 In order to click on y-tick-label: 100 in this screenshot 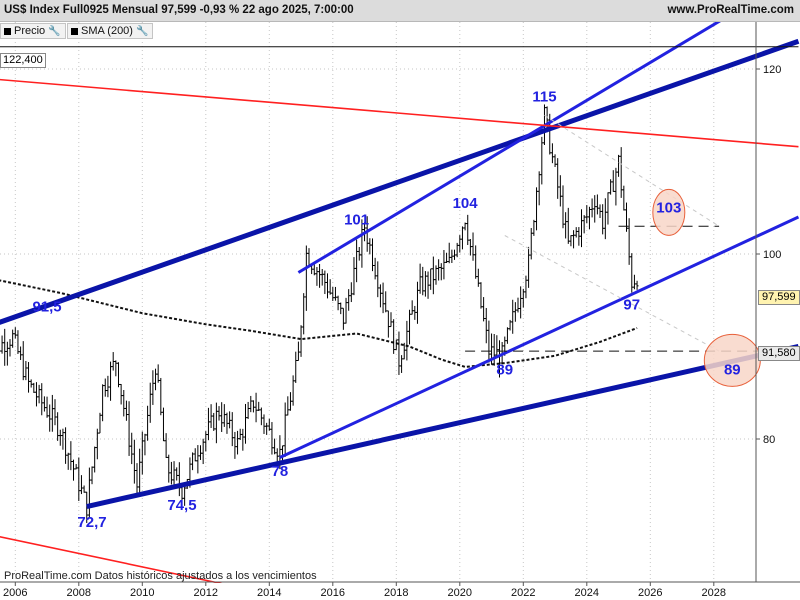, I will do `click(772, 255)`.